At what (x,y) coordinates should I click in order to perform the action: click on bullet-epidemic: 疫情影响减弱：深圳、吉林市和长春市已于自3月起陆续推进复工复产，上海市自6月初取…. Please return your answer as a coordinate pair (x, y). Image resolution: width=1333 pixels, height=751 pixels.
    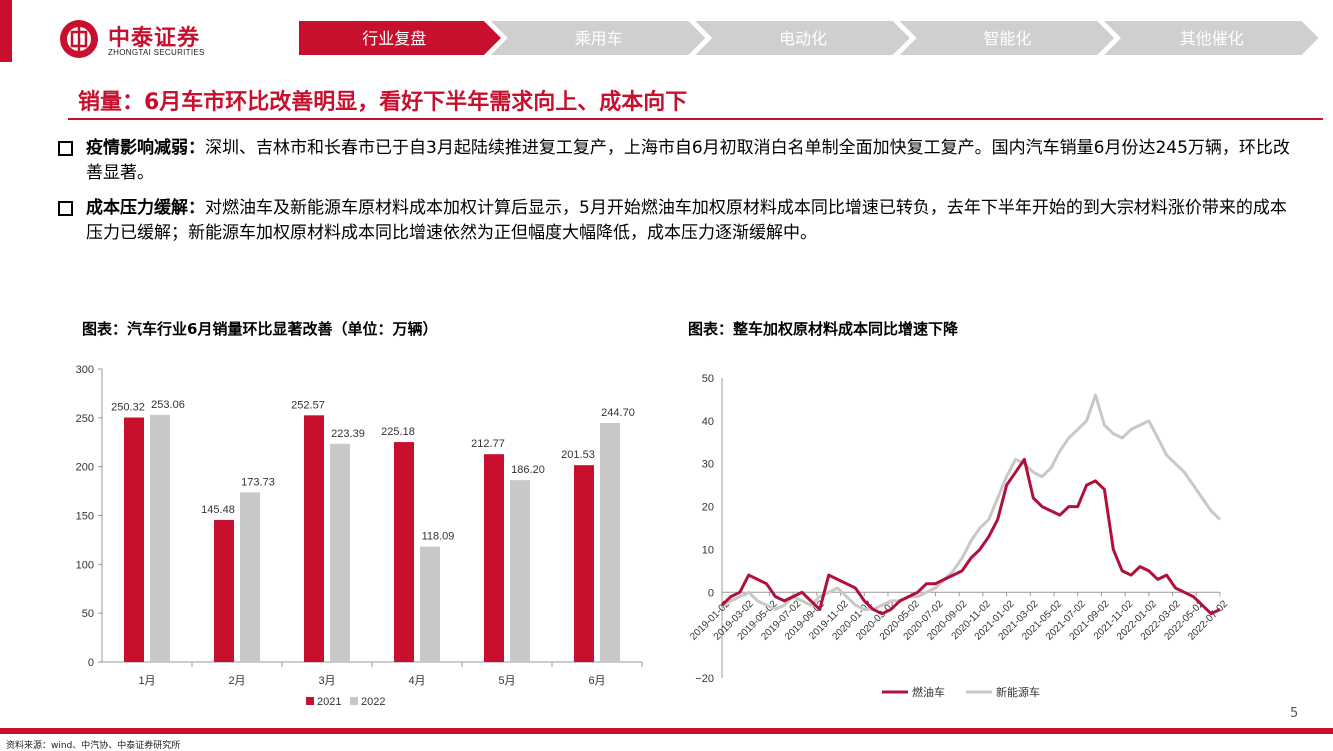
    Looking at the image, I should click on (678, 161).